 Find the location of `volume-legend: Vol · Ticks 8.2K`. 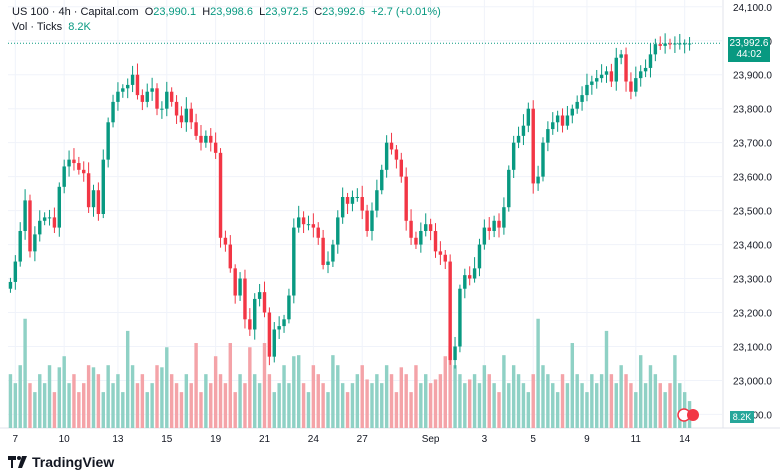

volume-legend: Vol · Ticks 8.2K is located at coordinates (51, 27).